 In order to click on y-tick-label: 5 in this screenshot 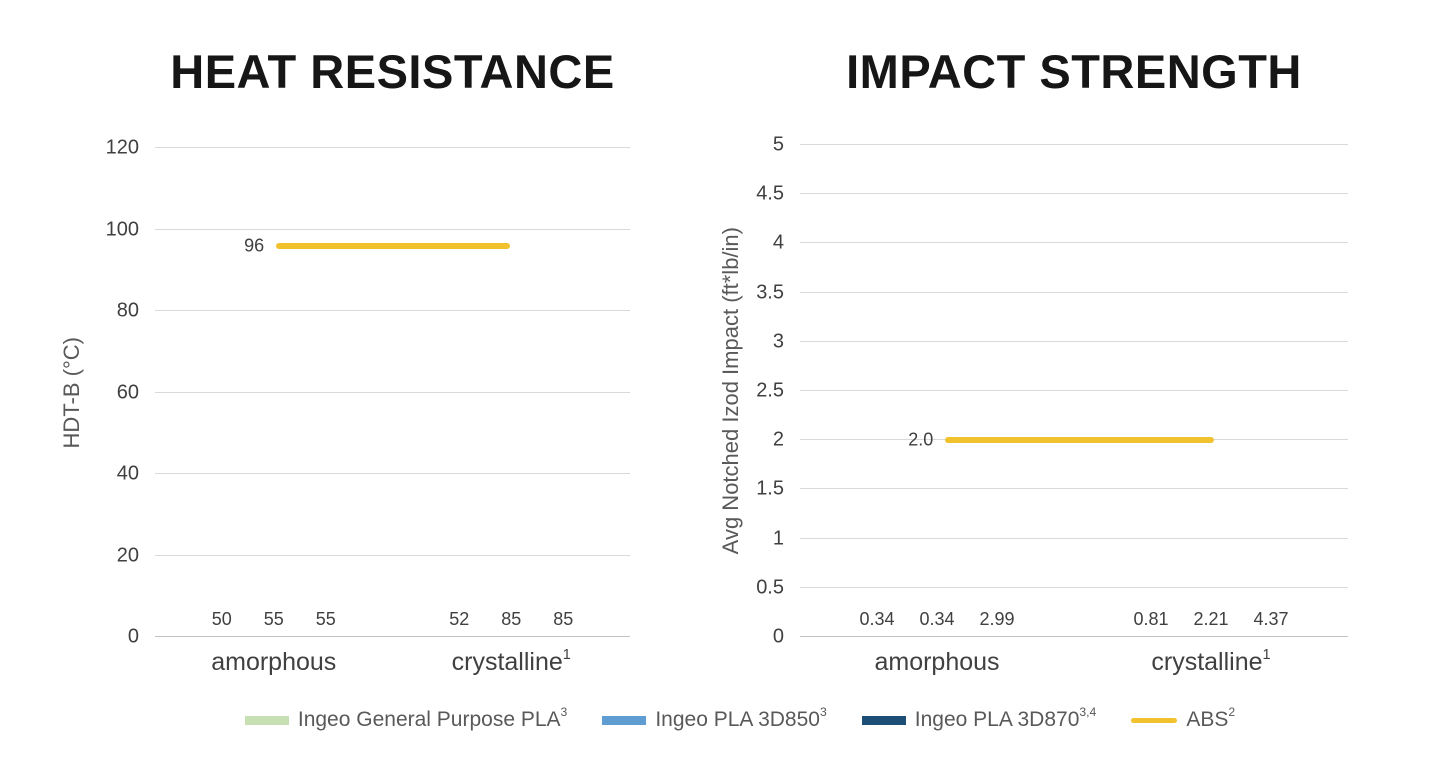, I will do `click(778, 144)`.